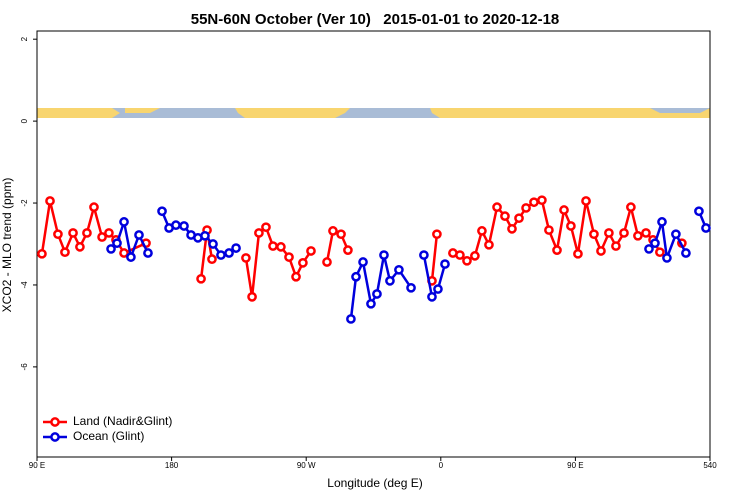  What do you see at coordinates (122, 421) in the screenshot?
I see `legend-label: Land (Nadir&Glint)` at bounding box center [122, 421].